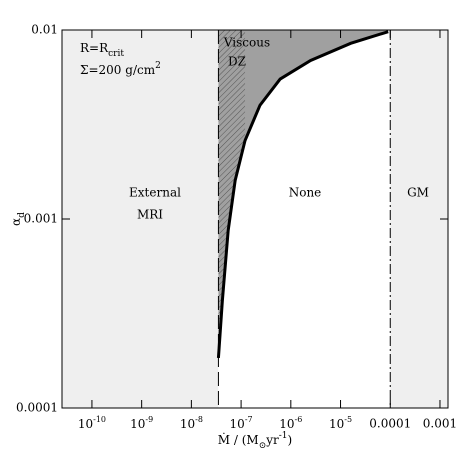 The image size is (458, 462). I want to click on x-tick-label: 10⁻⁵, so click(340, 423).